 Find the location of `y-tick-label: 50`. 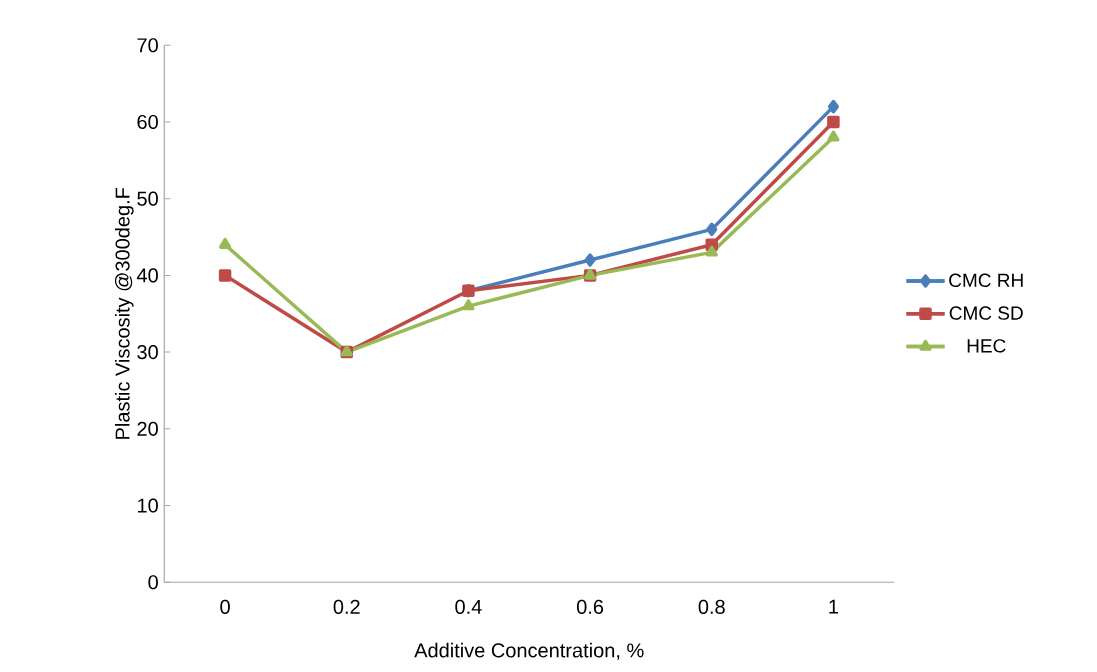

y-tick-label: 50 is located at coordinates (147, 198).